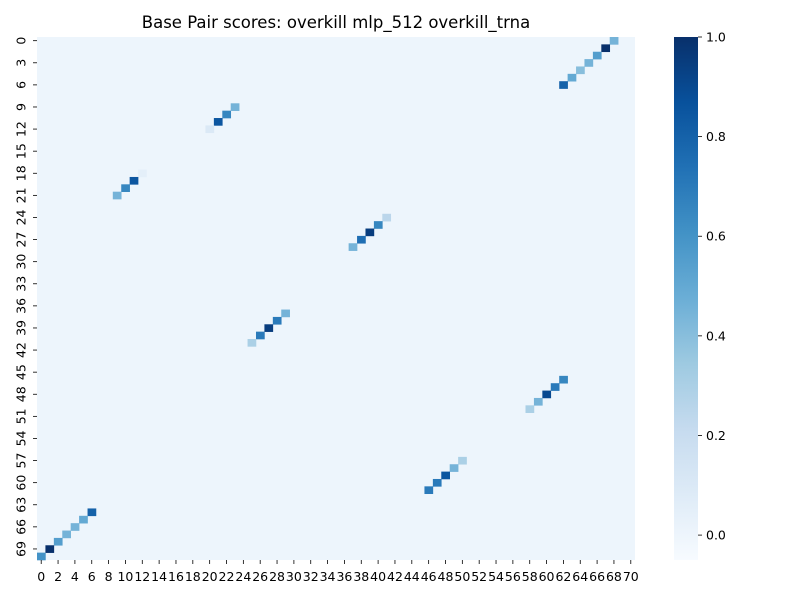  I want to click on x-tick-label: 16, so click(176, 576).